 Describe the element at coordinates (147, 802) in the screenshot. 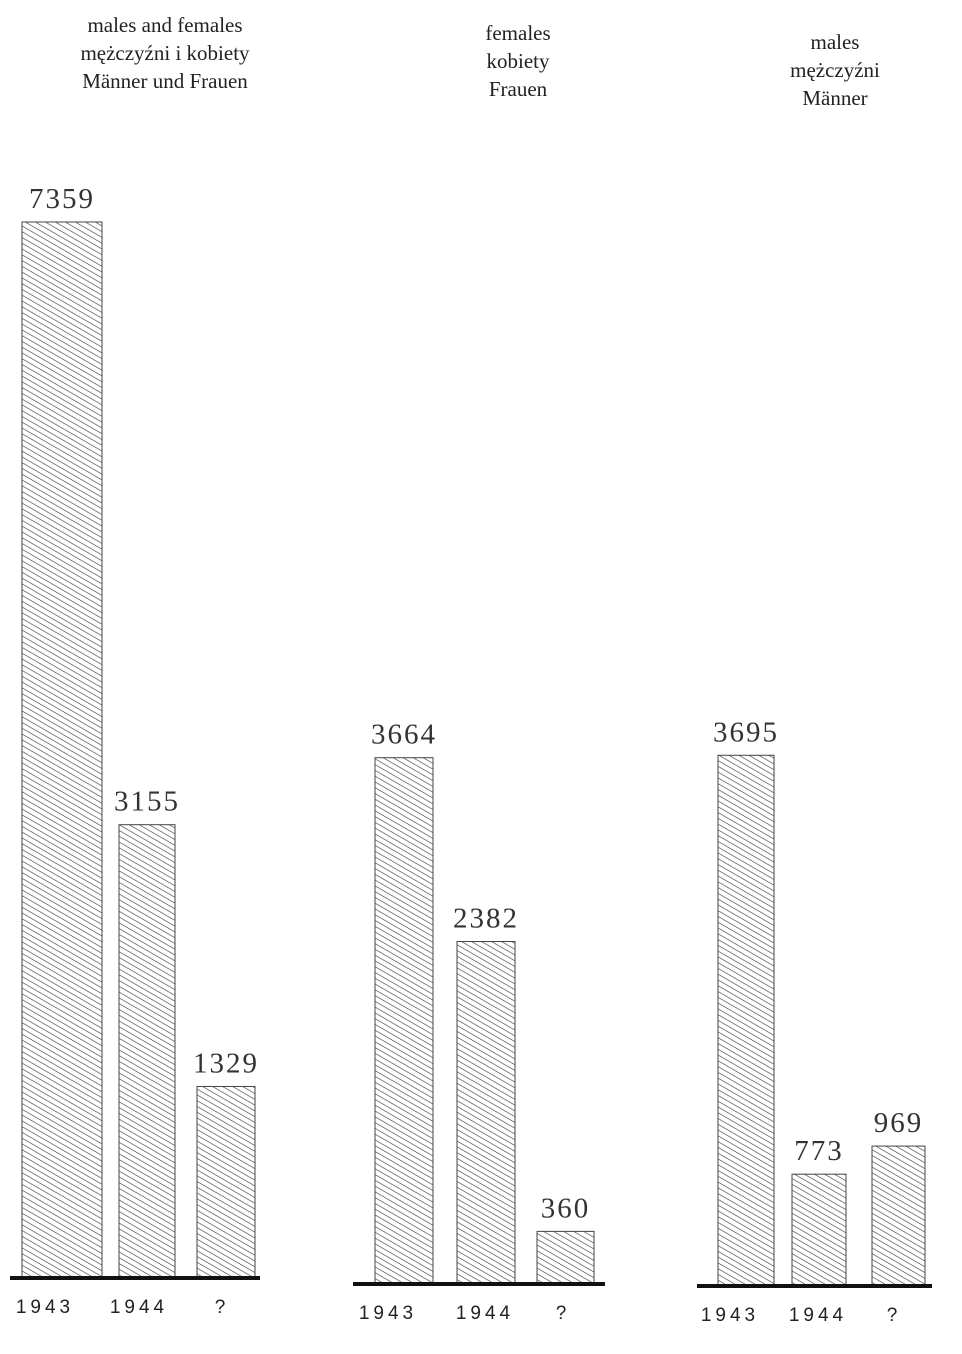

I see `value-label: 3155` at that location.